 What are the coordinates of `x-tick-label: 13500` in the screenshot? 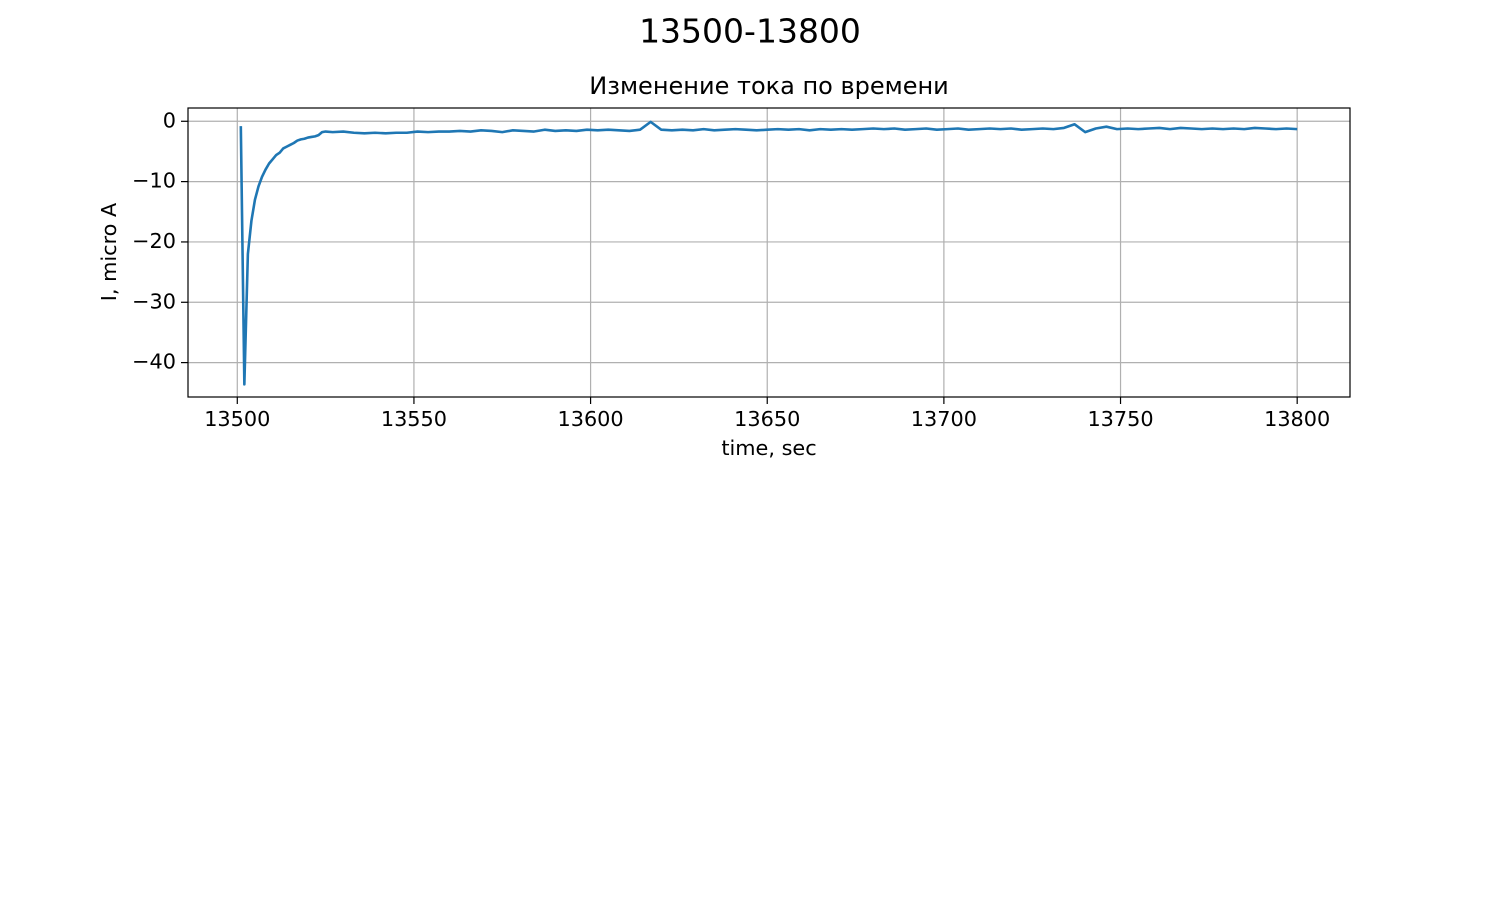 It's located at (237, 419).